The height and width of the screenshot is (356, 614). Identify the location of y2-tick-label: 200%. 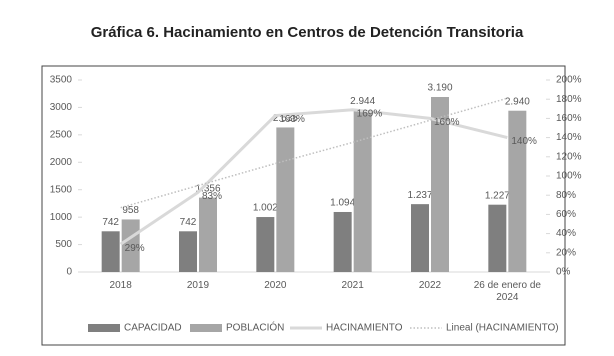
(569, 80).